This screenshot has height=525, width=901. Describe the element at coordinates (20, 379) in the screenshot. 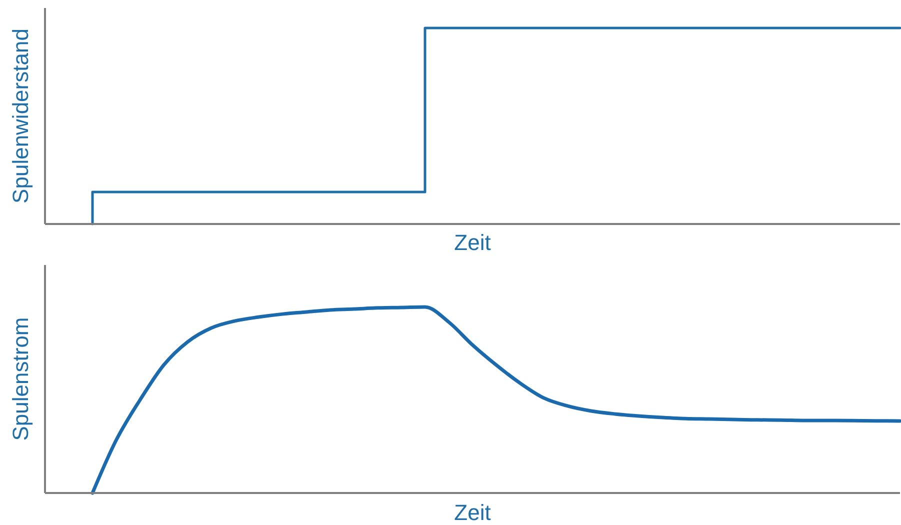

I see `y-axis-title: Spulenstrom` at that location.